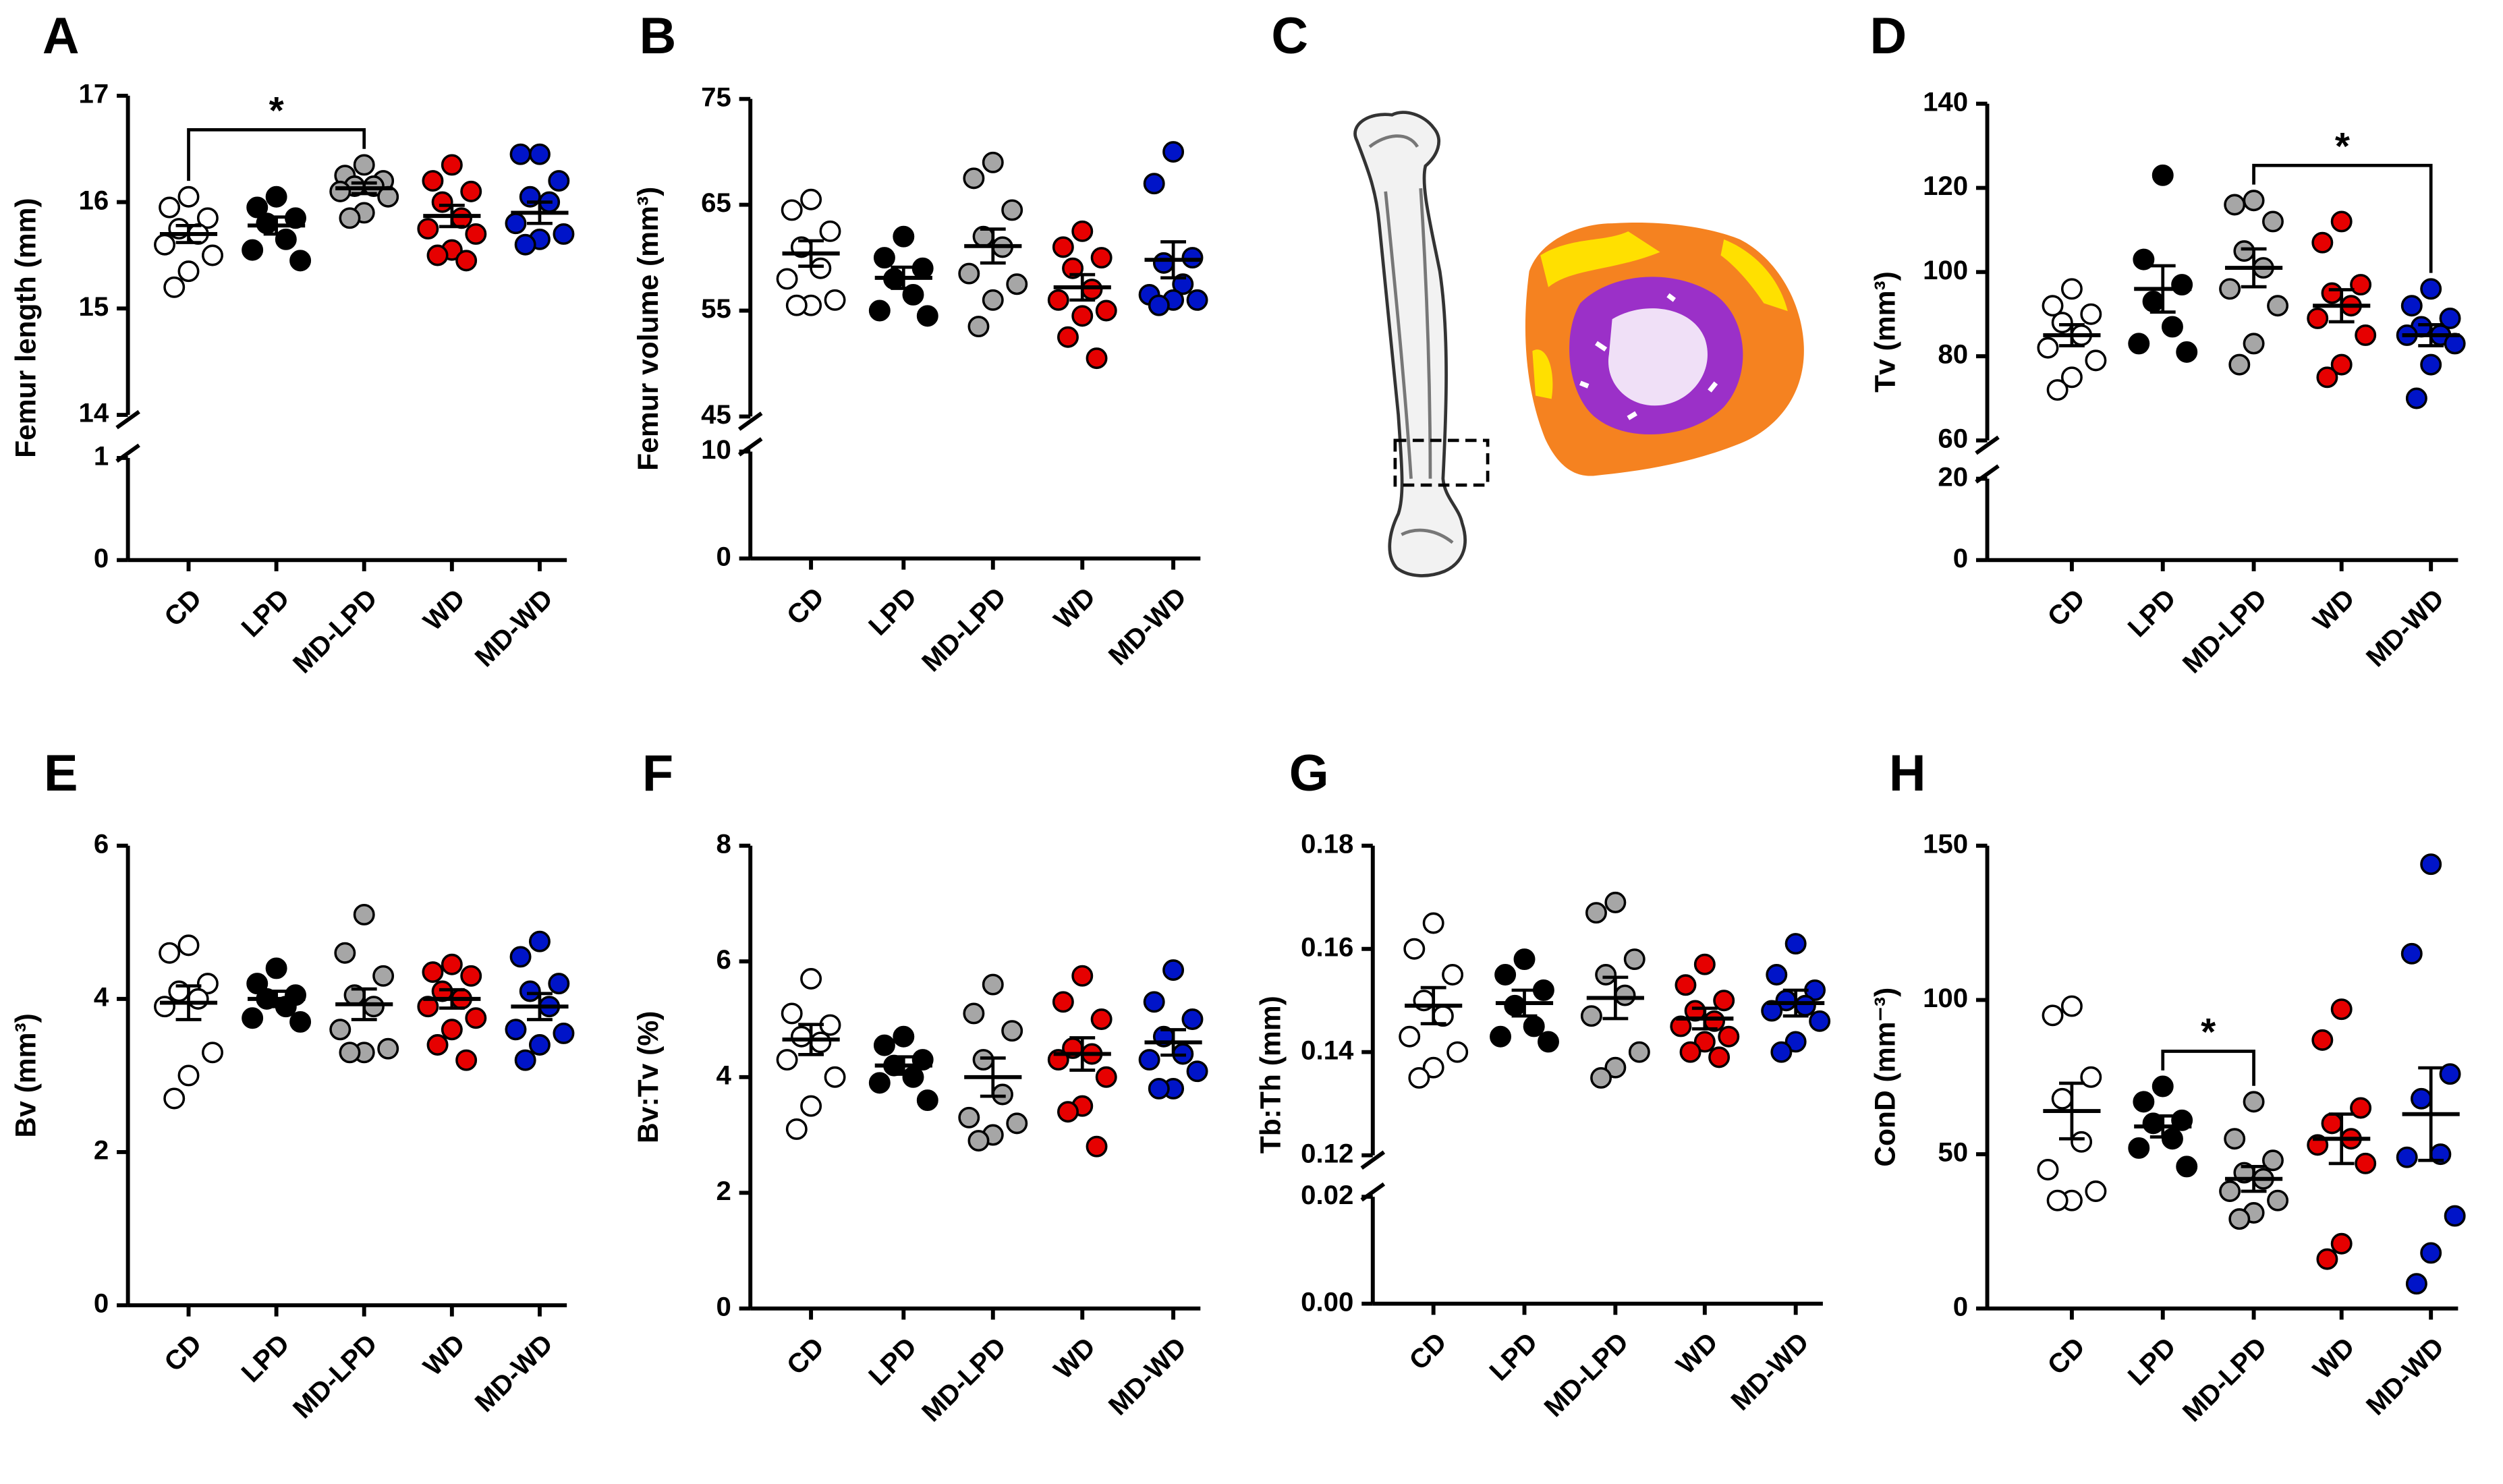 This screenshot has height=1484, width=2503. What do you see at coordinates (94, 413) in the screenshot?
I see `y-tick-label: 14` at bounding box center [94, 413].